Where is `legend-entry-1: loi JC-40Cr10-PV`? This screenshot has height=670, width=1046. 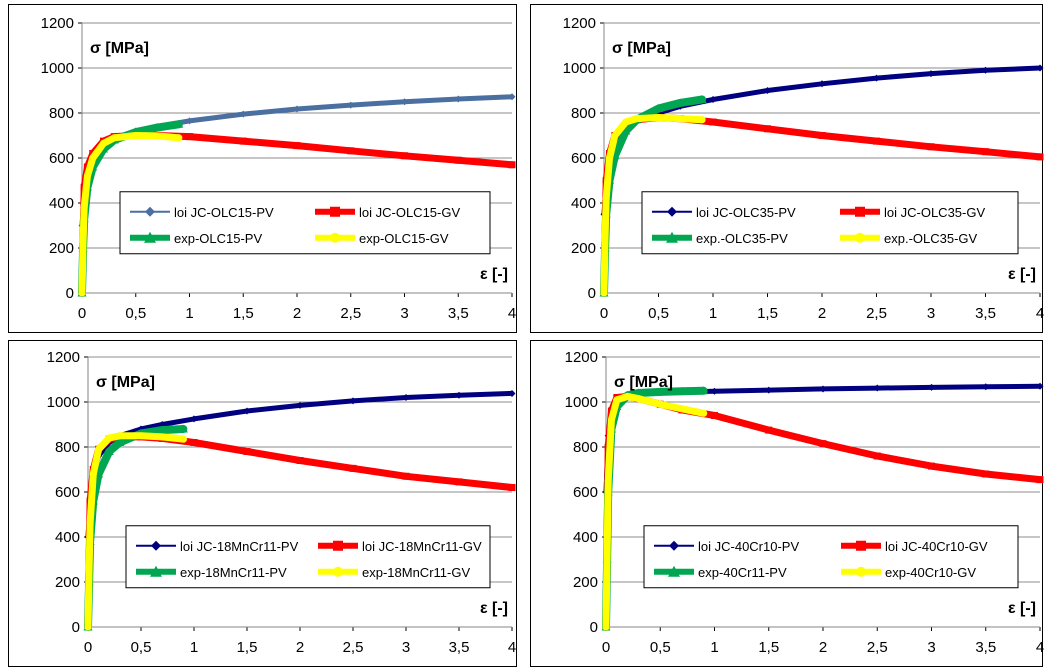 legend-entry-1: loi JC-40Cr10-PV is located at coordinates (726, 546).